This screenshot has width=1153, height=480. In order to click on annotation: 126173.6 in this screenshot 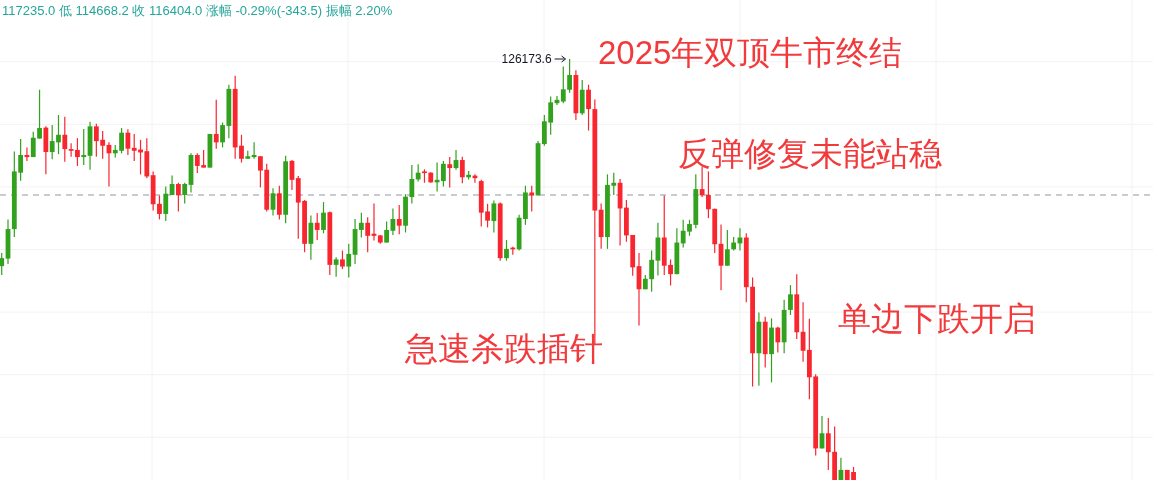, I will do `click(526, 59)`.